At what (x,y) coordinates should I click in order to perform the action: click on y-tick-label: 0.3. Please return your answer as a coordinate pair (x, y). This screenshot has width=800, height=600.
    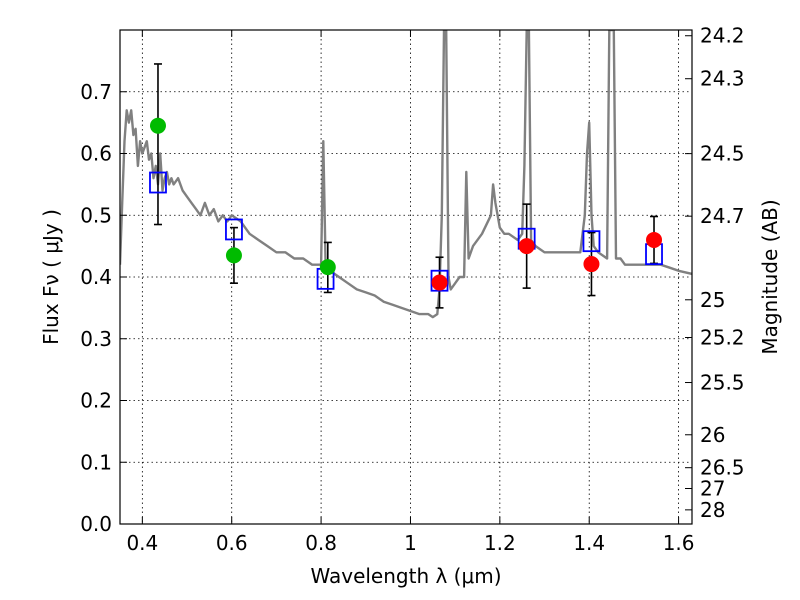
    Looking at the image, I should click on (96, 339).